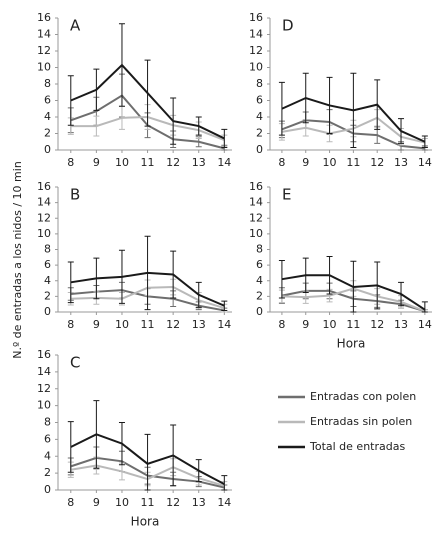 The height and width of the screenshot is (541, 445). Describe the element at coordinates (75, 26) in the screenshot. I see `panel-label: A` at that location.